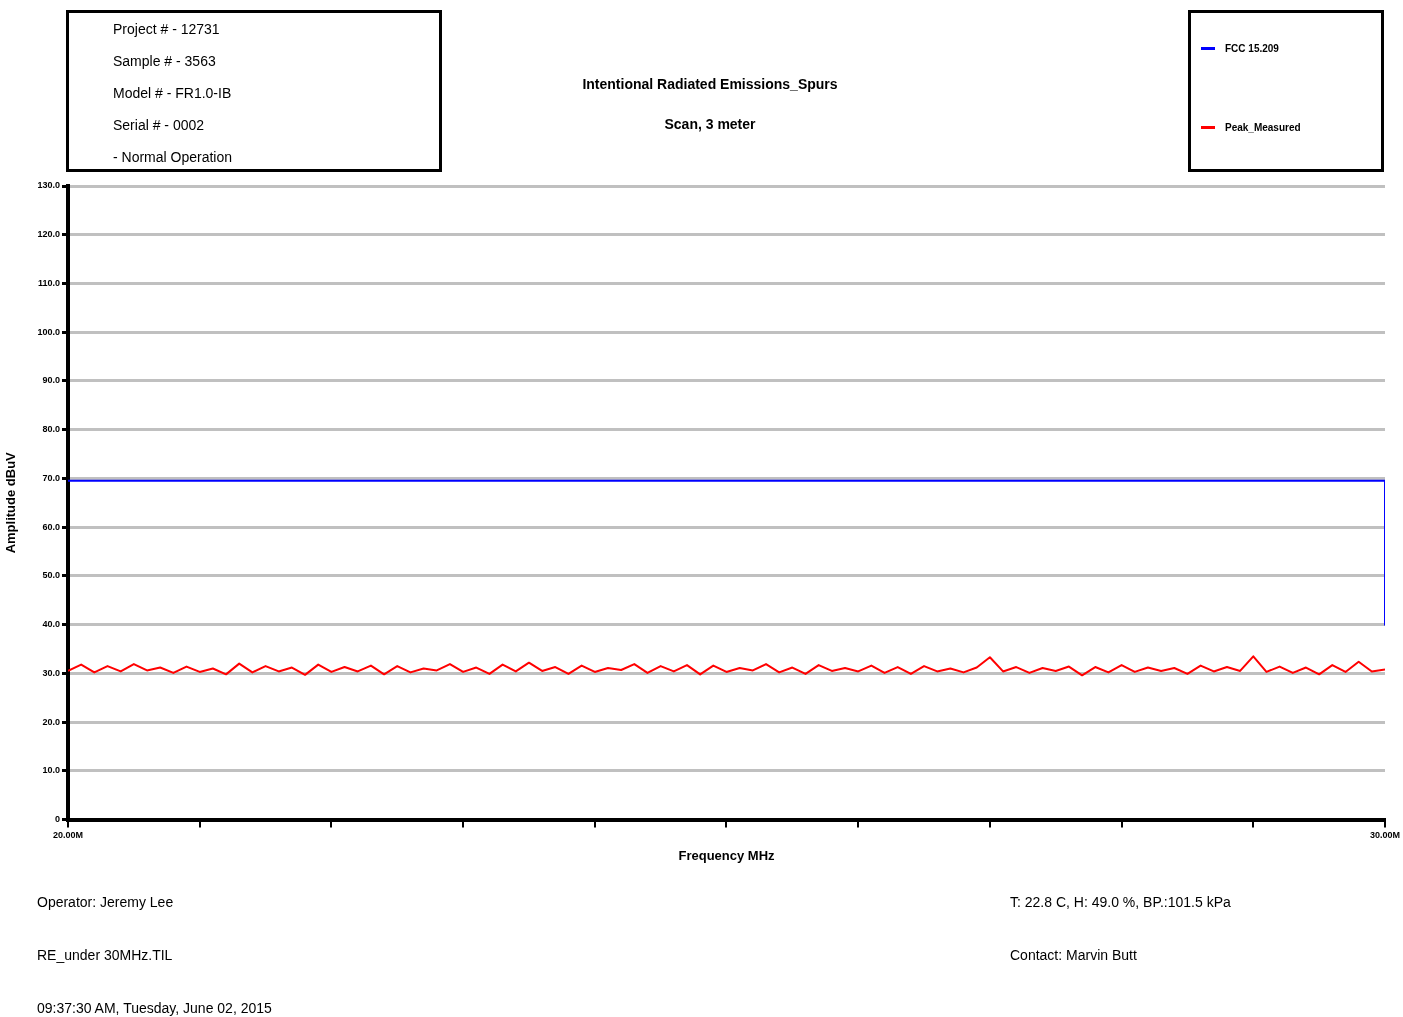 Image resolution: width=1403 pixels, height=1017 pixels. I want to click on y-tick-label: 120.0, so click(48, 234).